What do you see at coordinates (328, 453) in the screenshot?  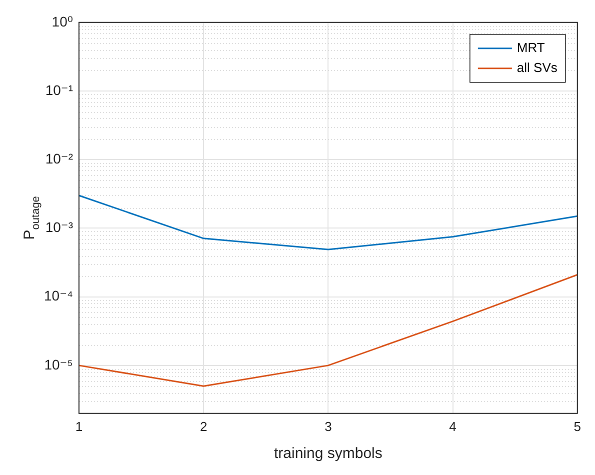 I see `x-axis-title: training symbols` at bounding box center [328, 453].